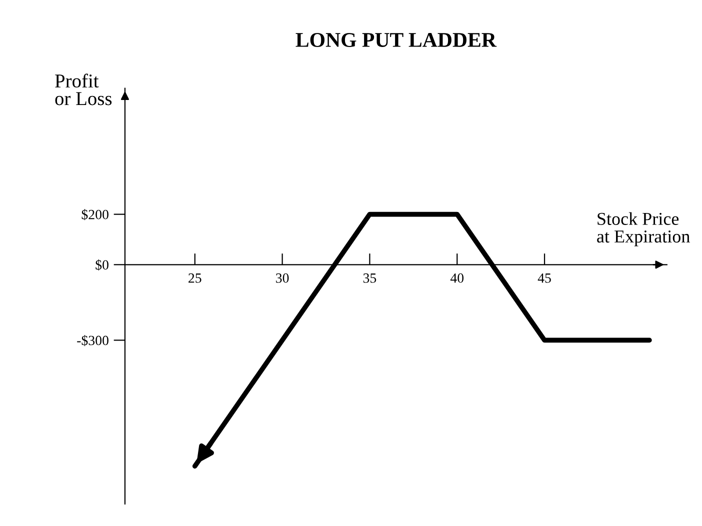  Describe the element at coordinates (544, 278) in the screenshot. I see `x-tick-label: 45` at that location.